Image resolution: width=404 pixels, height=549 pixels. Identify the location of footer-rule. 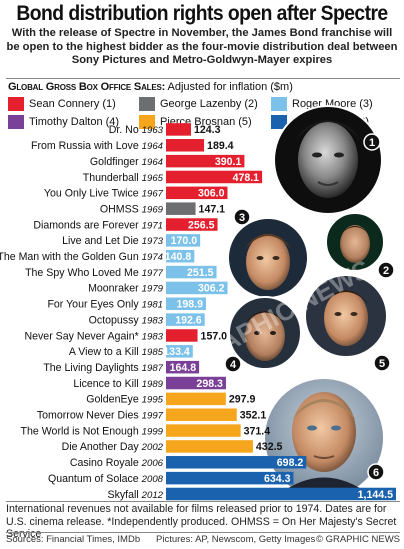
(203, 532).